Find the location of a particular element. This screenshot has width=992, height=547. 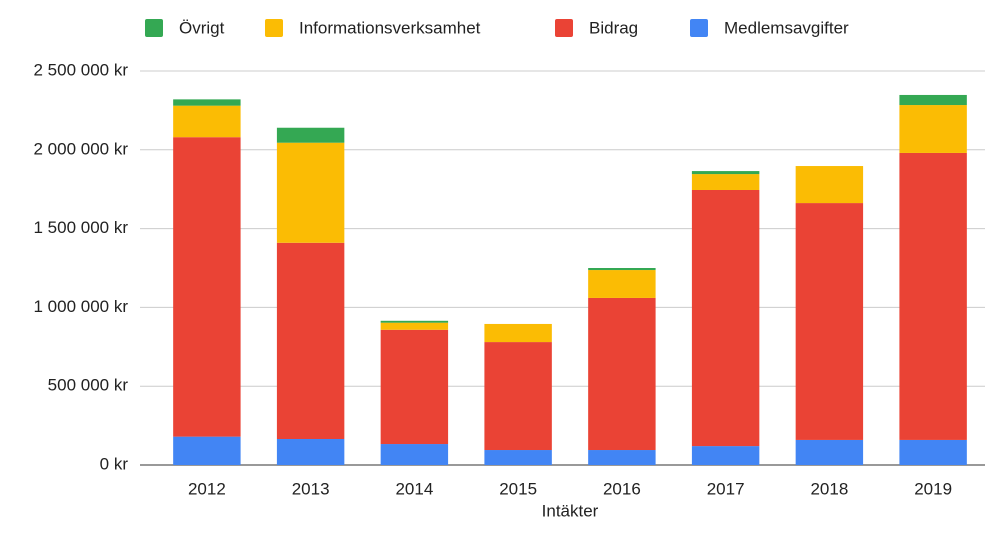

legend-label: Medlemsavgifter is located at coordinates (786, 27).